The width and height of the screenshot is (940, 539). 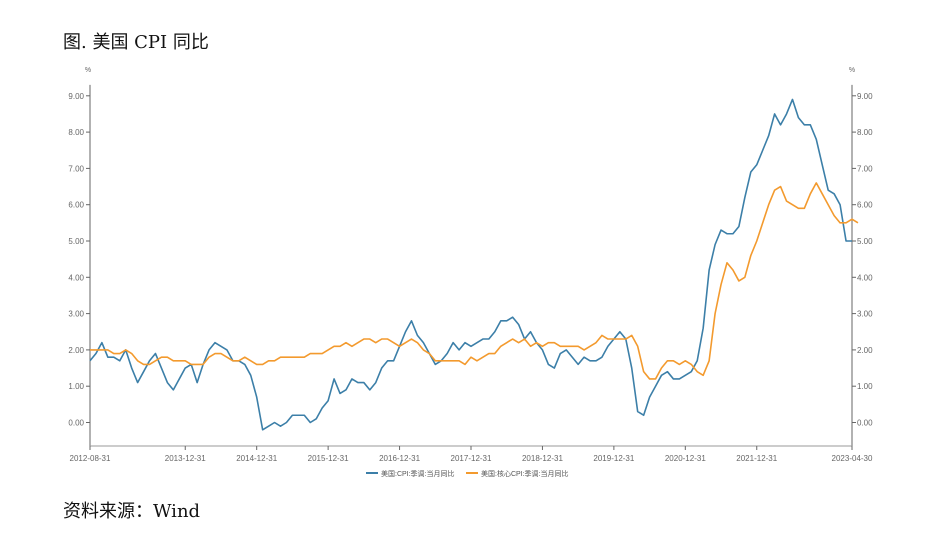 I want to click on x-tick-label: 2020-12-31, so click(x=685, y=458).